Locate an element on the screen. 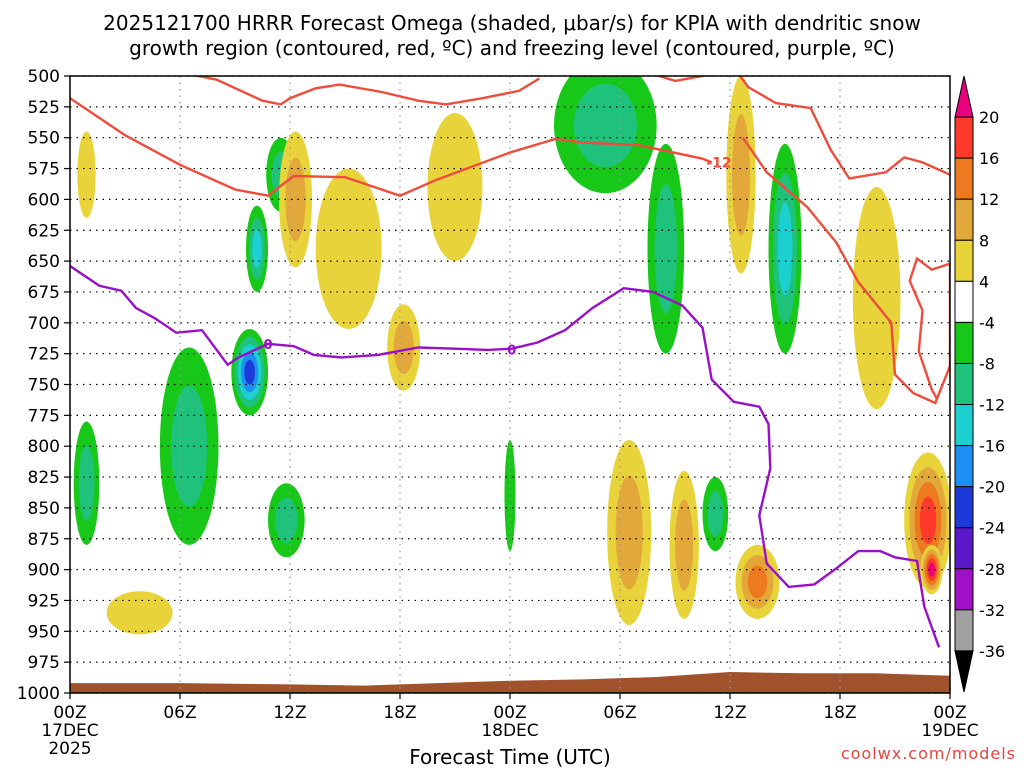 This screenshot has height=772, width=1024. colorbar-top-arrow is located at coordinates (964, 96).